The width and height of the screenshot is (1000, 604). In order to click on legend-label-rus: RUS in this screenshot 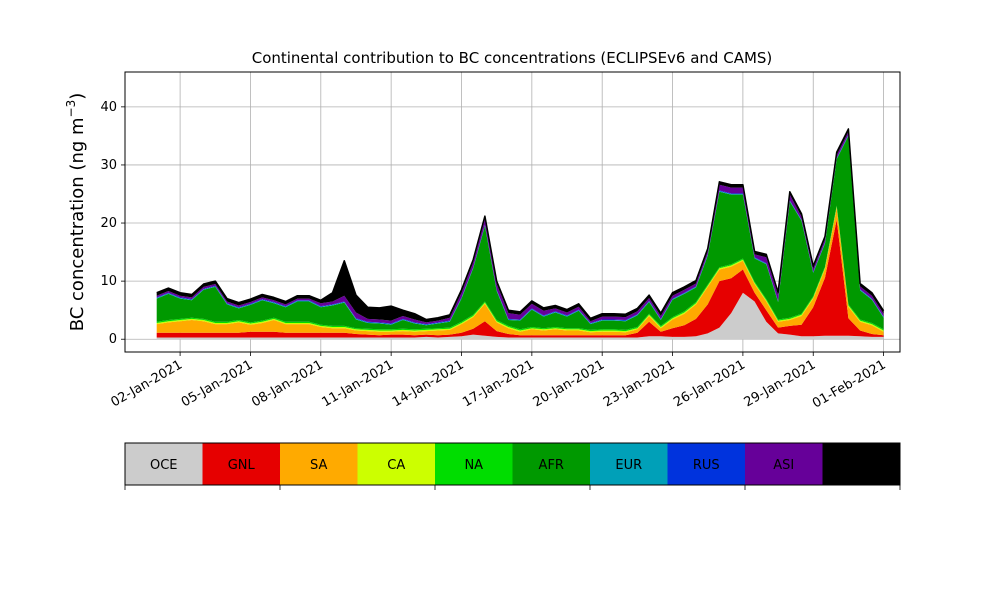, I will do `click(706, 465)`.